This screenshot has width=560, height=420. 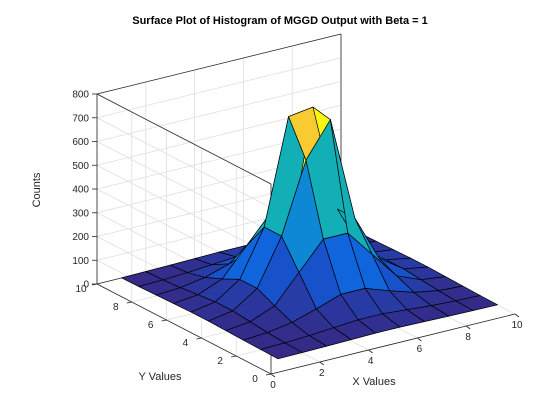 What do you see at coordinates (160, 377) in the screenshot?
I see `y-axis-label: Y Values` at bounding box center [160, 377].